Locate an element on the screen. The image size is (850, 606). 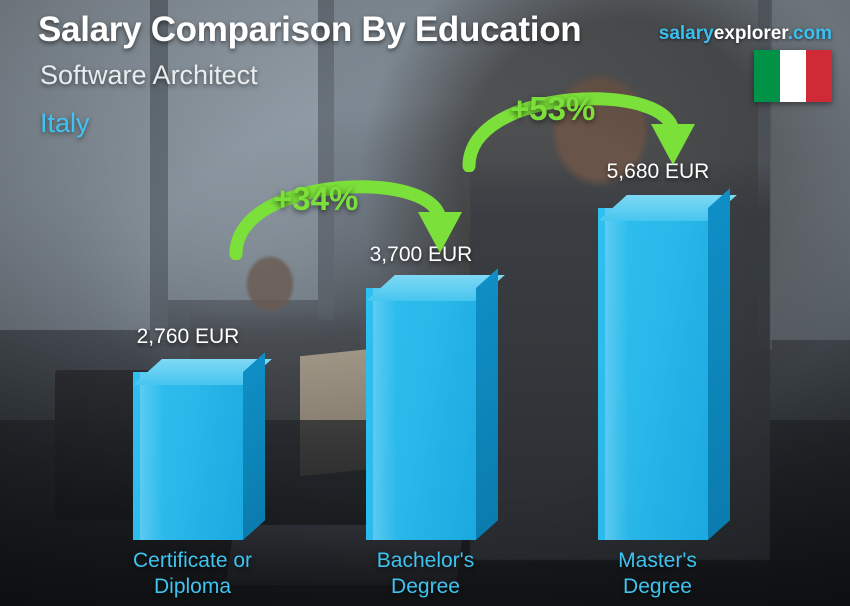
brand-logo: salaryexplorer.com is located at coordinates (745, 34).